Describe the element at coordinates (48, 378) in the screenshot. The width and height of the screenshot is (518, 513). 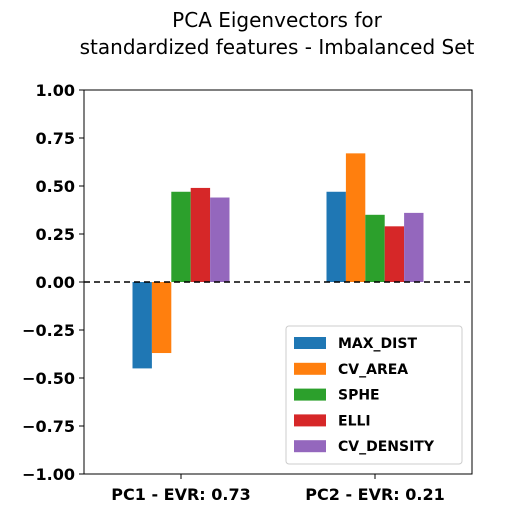
I see `y-tick-label: −0.50` at that location.